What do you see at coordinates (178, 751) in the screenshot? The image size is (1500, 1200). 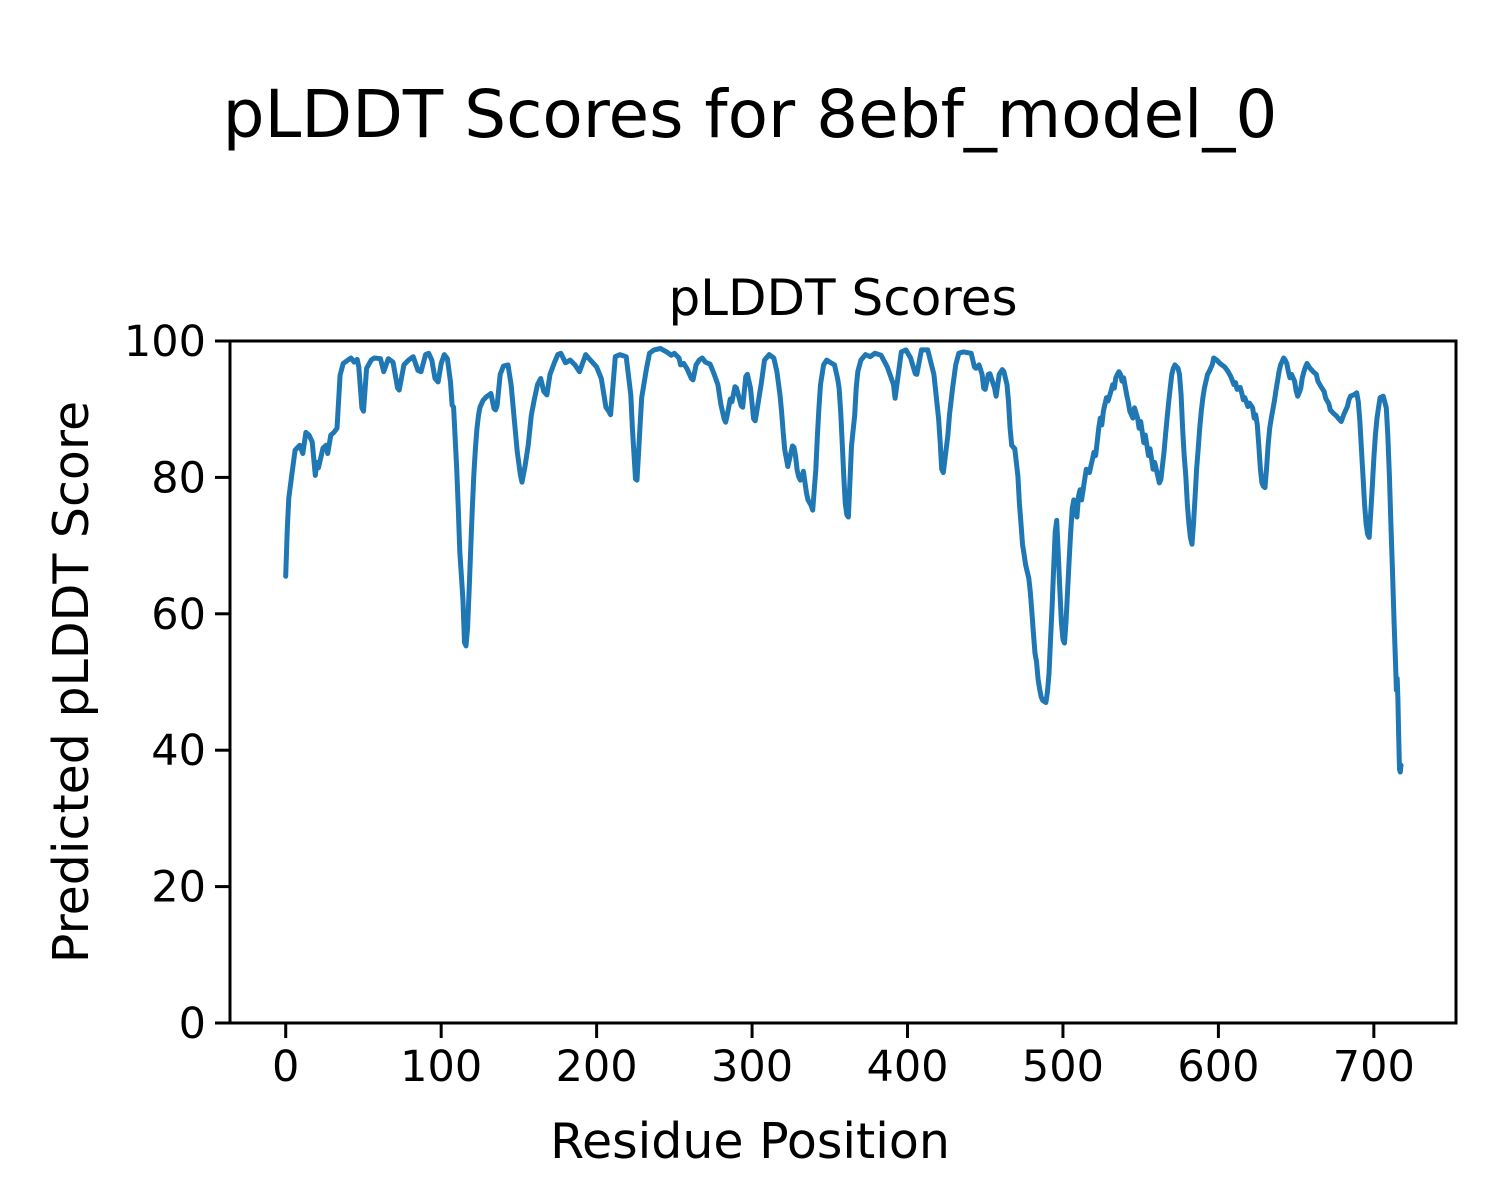 I see `y-tick-label: 40` at bounding box center [178, 751].